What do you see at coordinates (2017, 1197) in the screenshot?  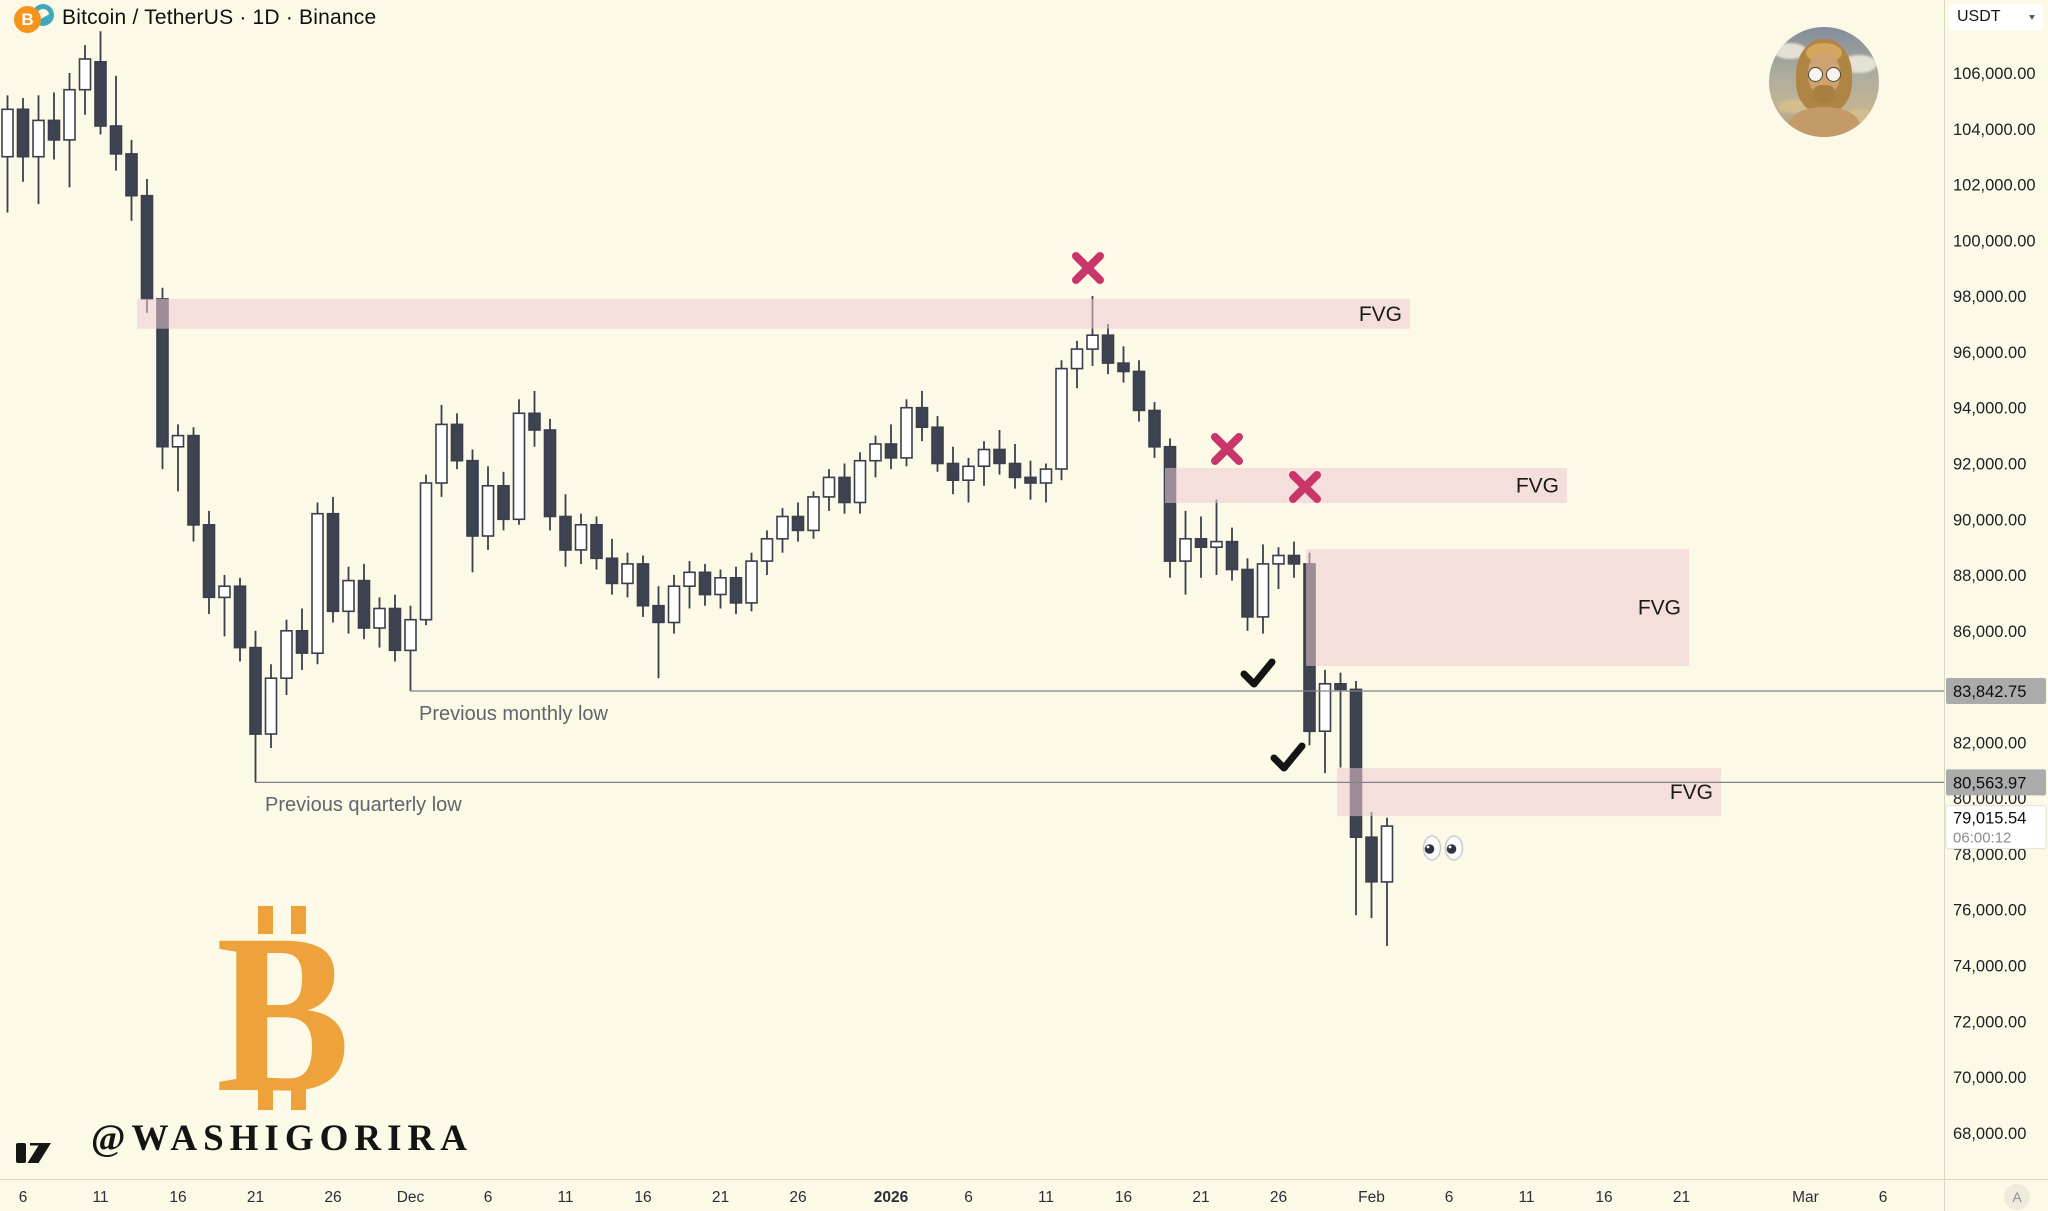 I see `auto-scale-button: A` at bounding box center [2017, 1197].